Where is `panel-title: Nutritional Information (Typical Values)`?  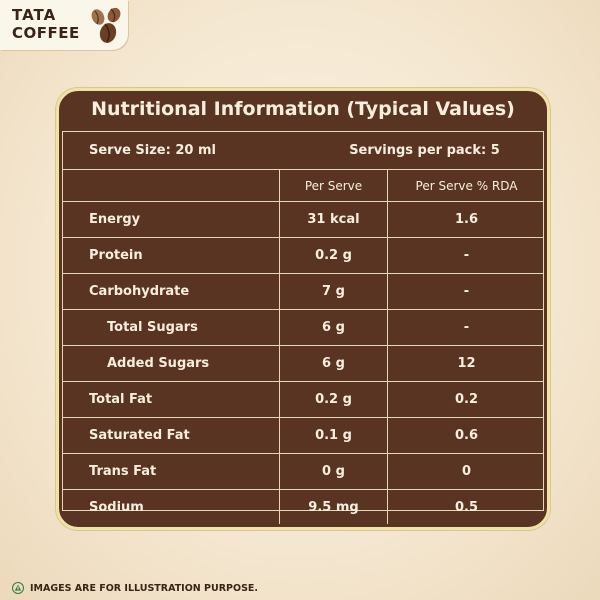 panel-title: Nutritional Information (Typical Values) is located at coordinates (303, 109).